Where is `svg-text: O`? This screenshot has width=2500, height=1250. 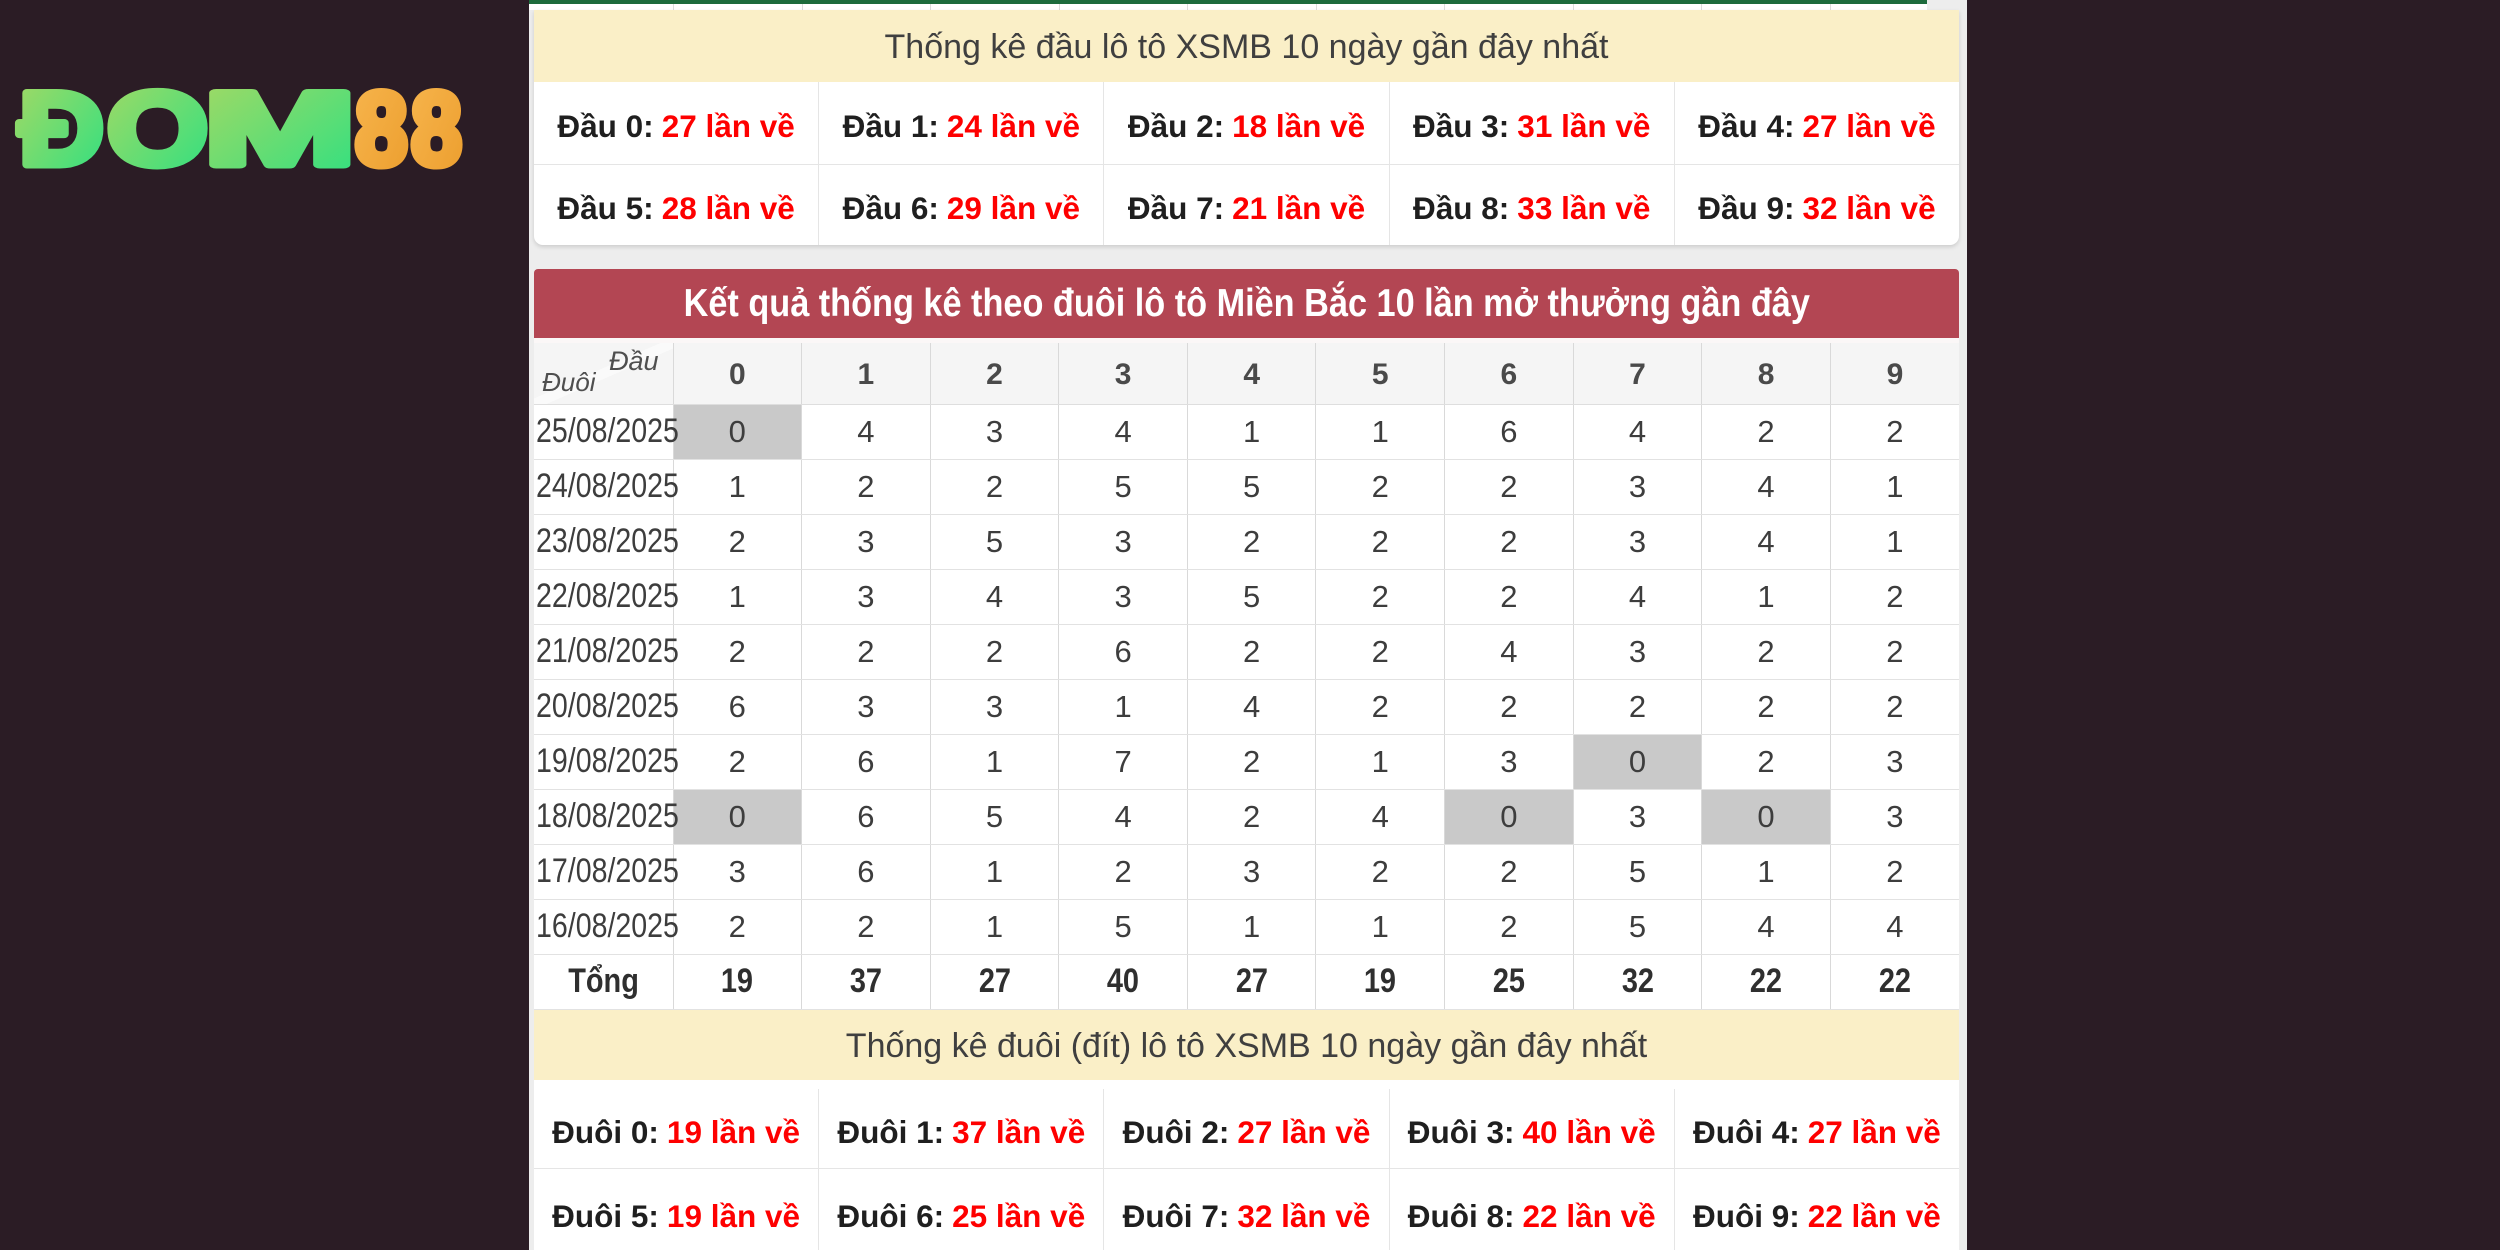
svg-text: O is located at coordinates (157, 128).